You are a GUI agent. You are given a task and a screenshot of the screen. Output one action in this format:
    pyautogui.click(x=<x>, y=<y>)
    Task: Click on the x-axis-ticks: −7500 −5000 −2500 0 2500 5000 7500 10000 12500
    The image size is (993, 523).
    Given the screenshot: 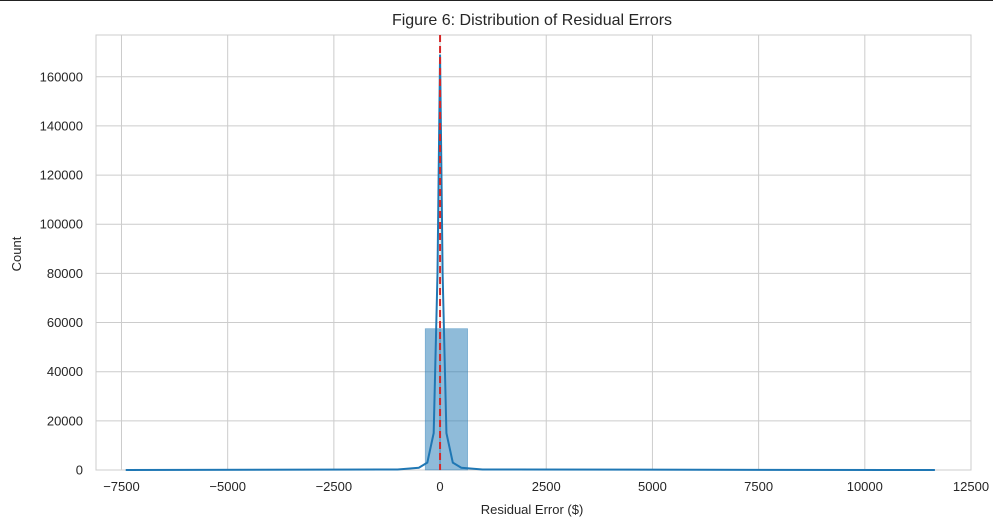 What is the action you would take?
    pyautogui.click(x=546, y=486)
    